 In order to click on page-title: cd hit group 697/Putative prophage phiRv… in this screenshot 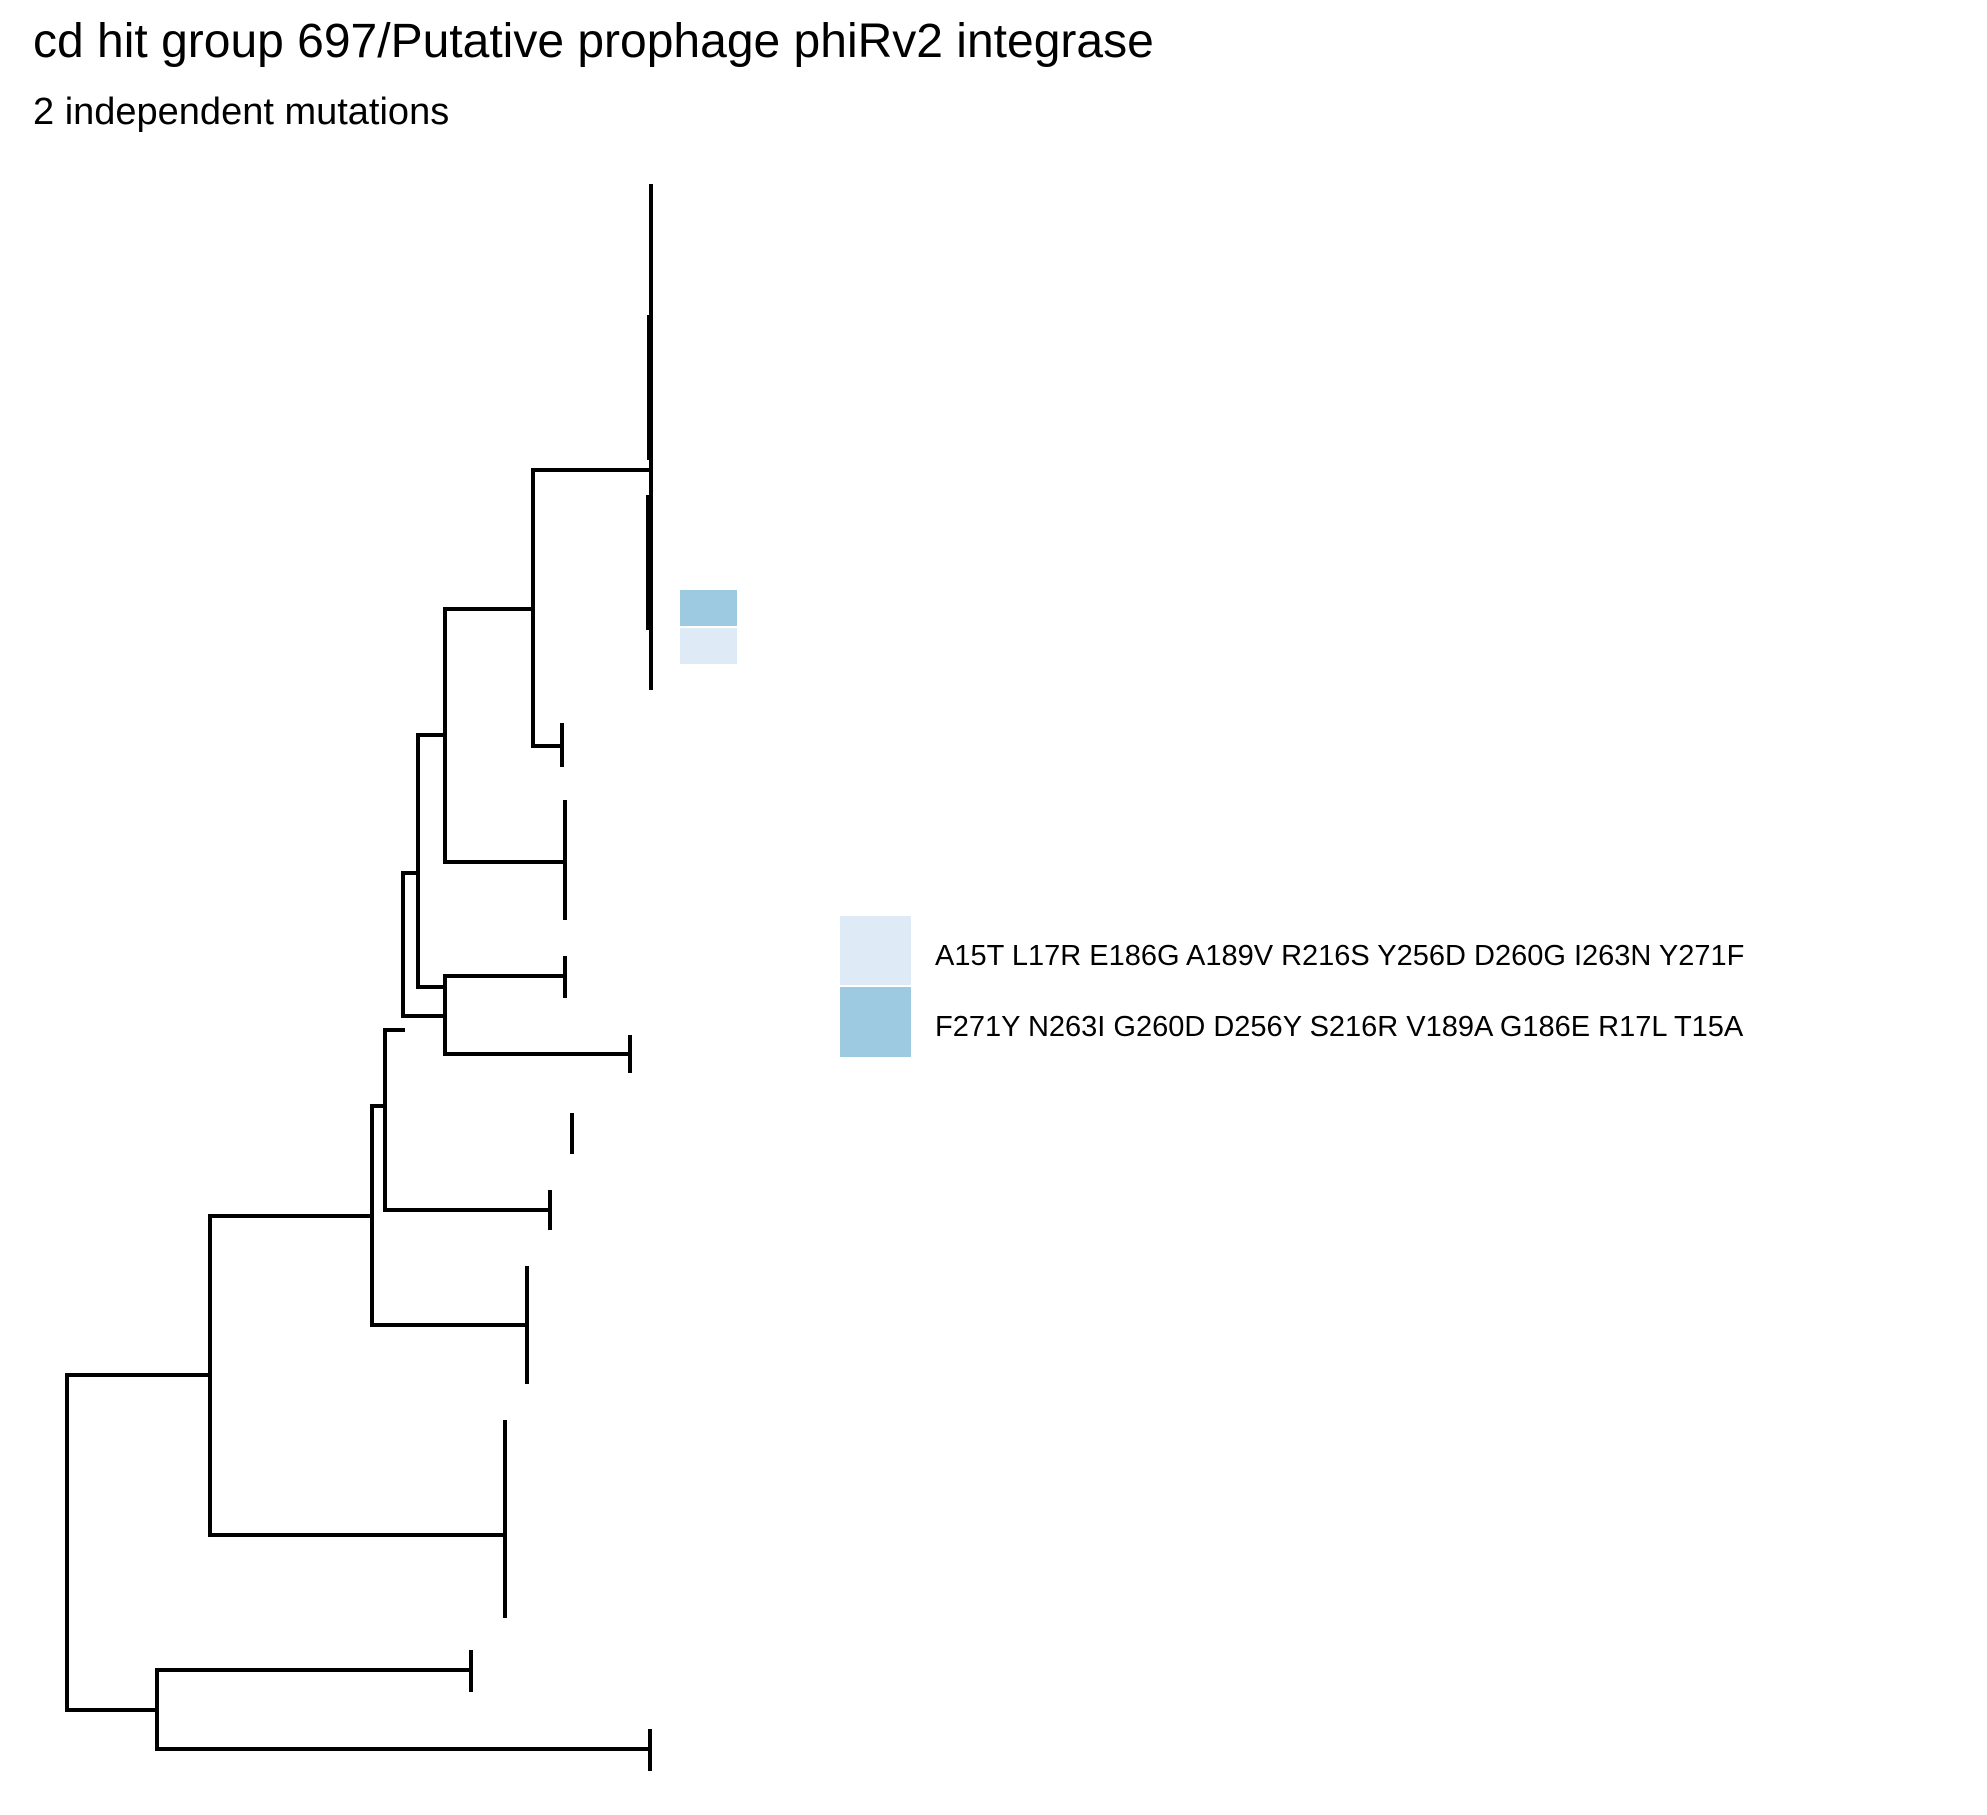, I will do `click(593, 41)`.